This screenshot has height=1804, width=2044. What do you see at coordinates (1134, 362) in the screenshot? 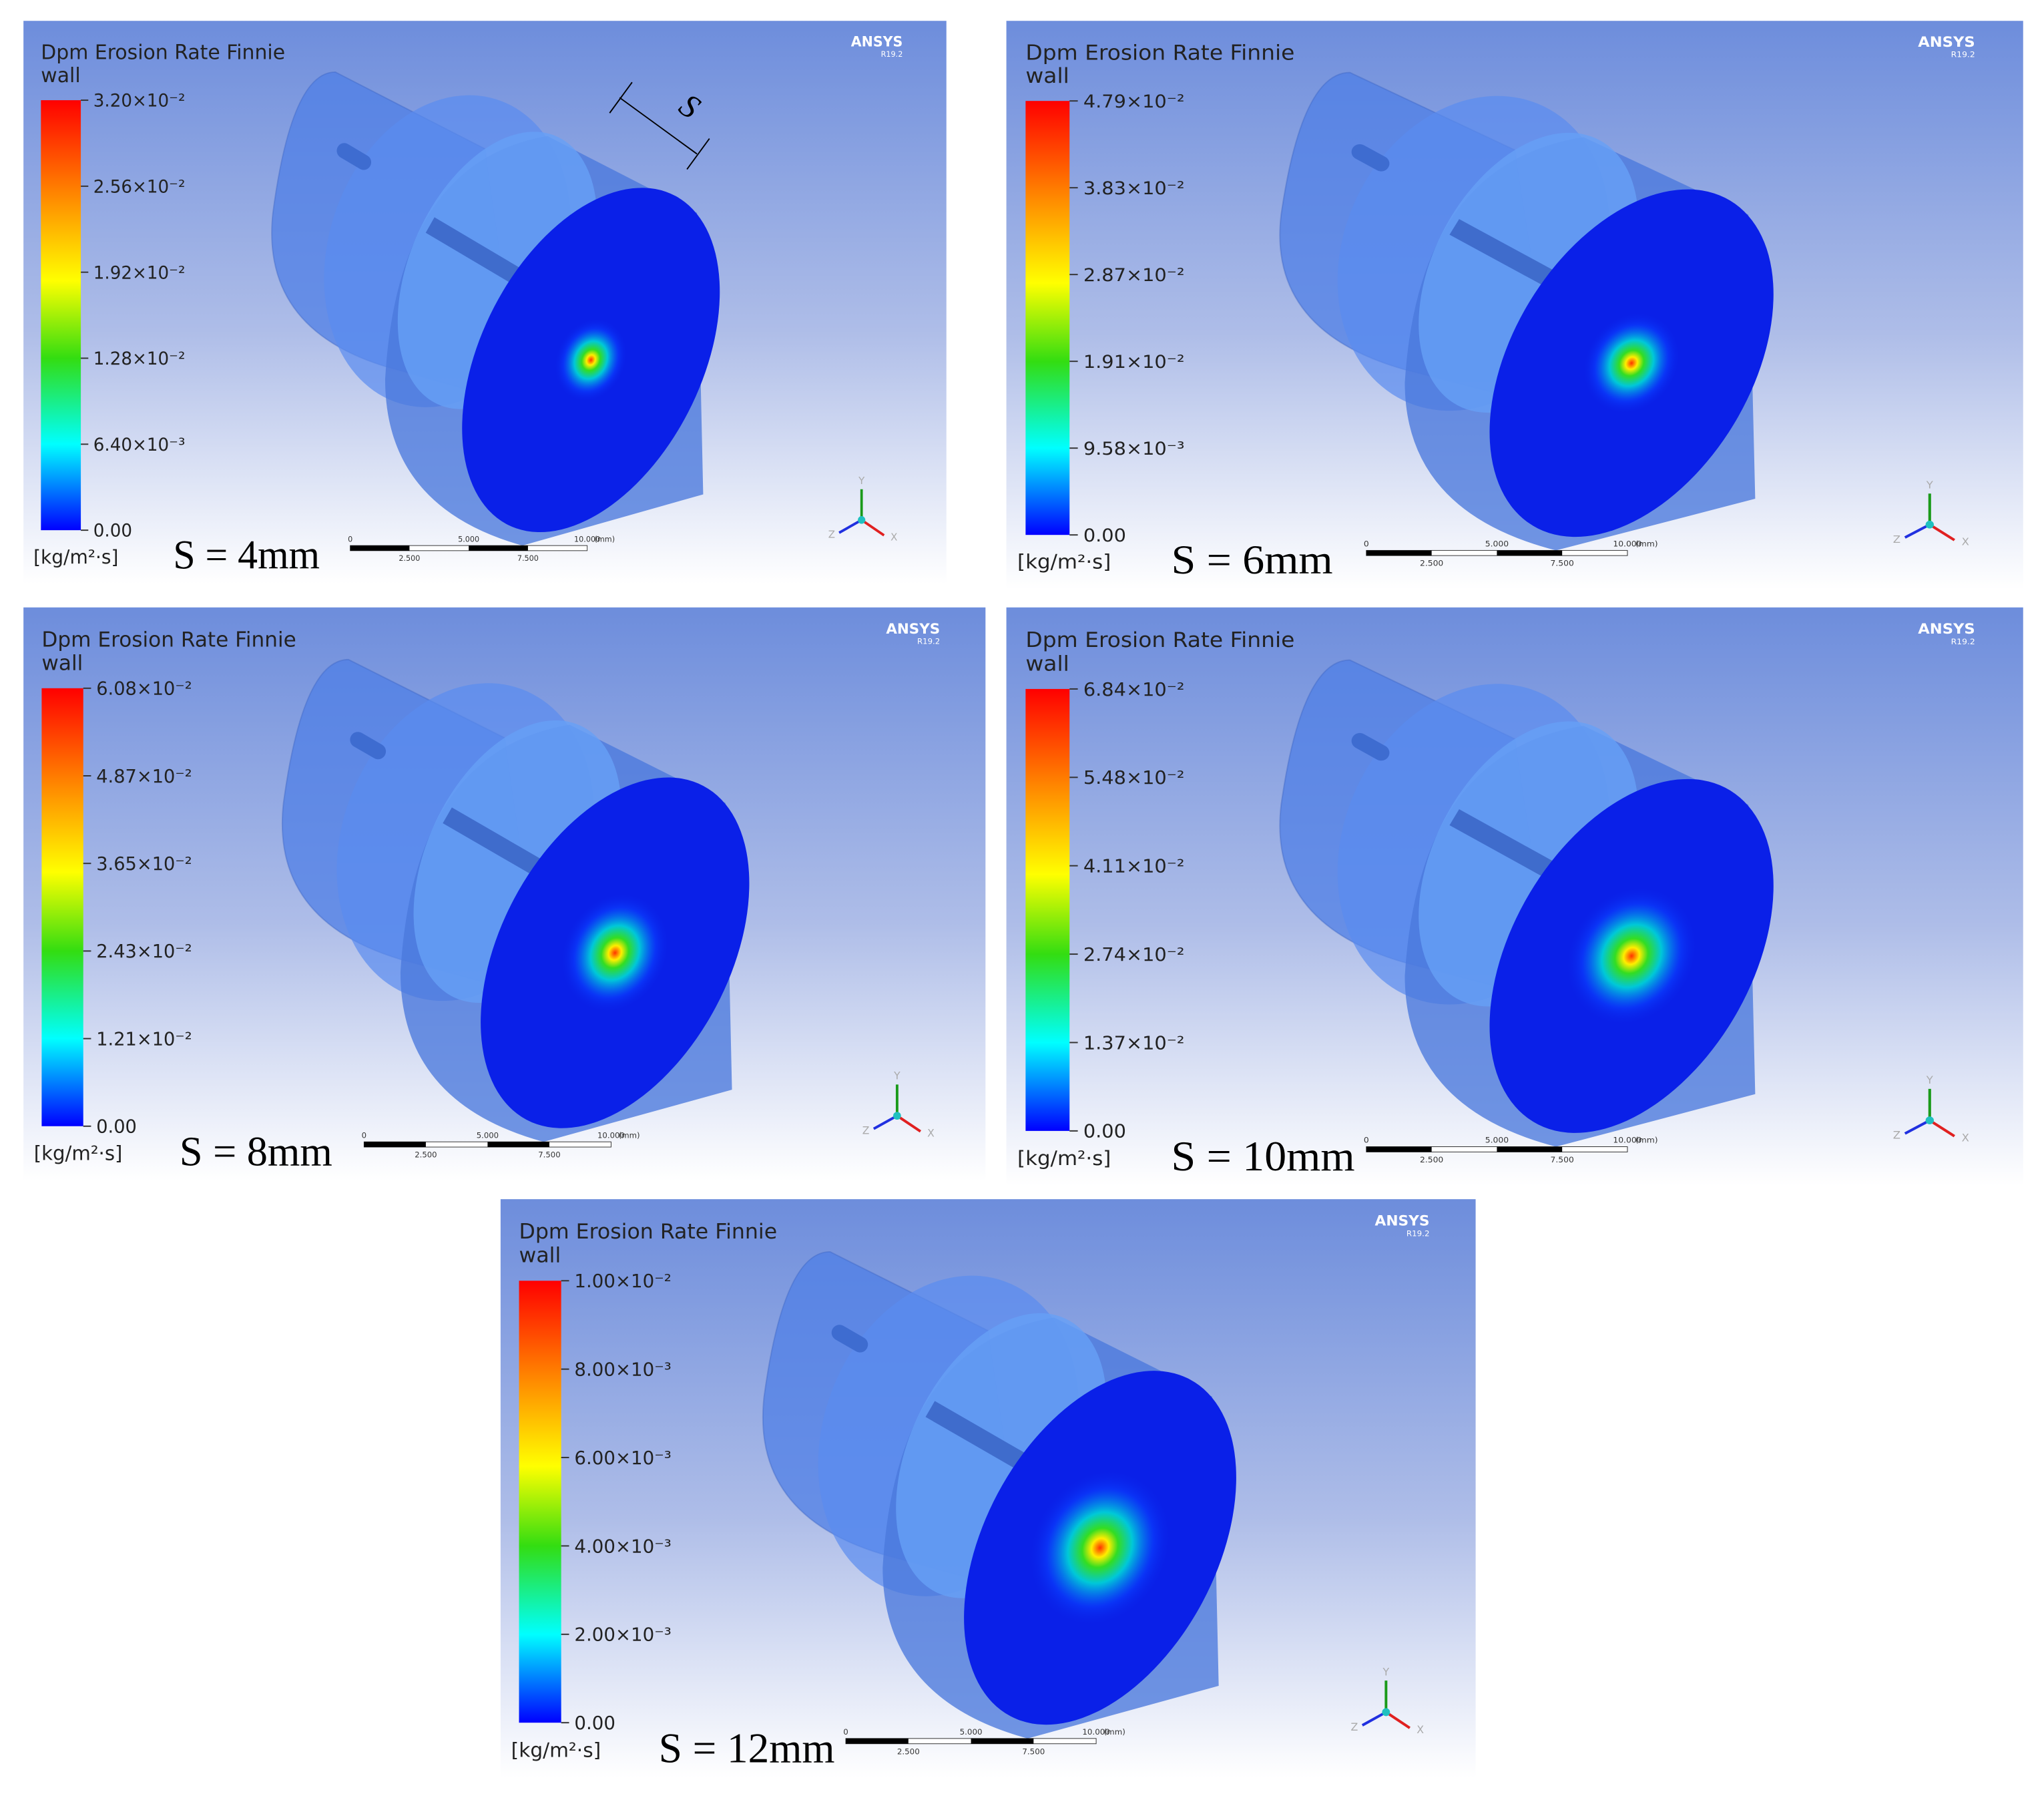
I see `color-bar-label: 1.91×10⁻²` at bounding box center [1134, 362].